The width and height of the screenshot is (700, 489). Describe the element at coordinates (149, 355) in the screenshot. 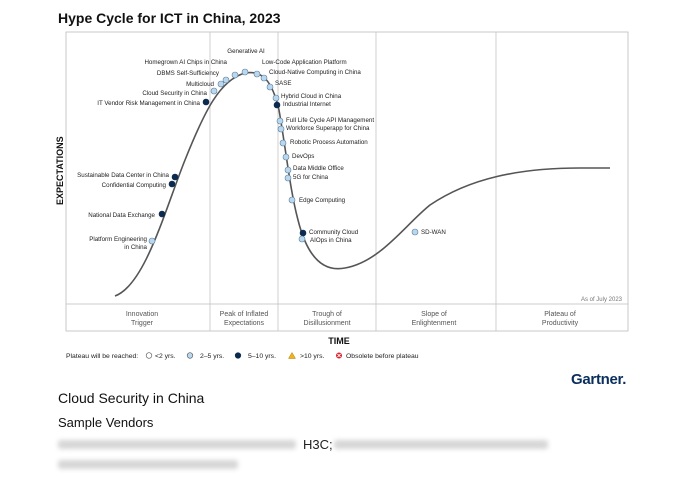

I see `legend-marker-lt2` at that location.